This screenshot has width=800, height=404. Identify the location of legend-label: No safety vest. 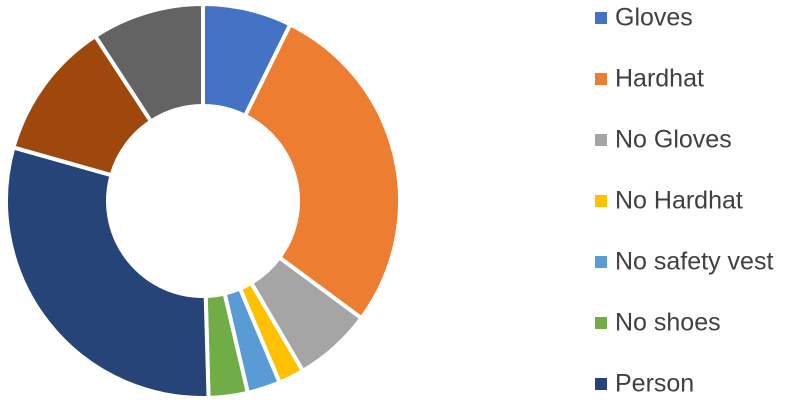
(694, 262).